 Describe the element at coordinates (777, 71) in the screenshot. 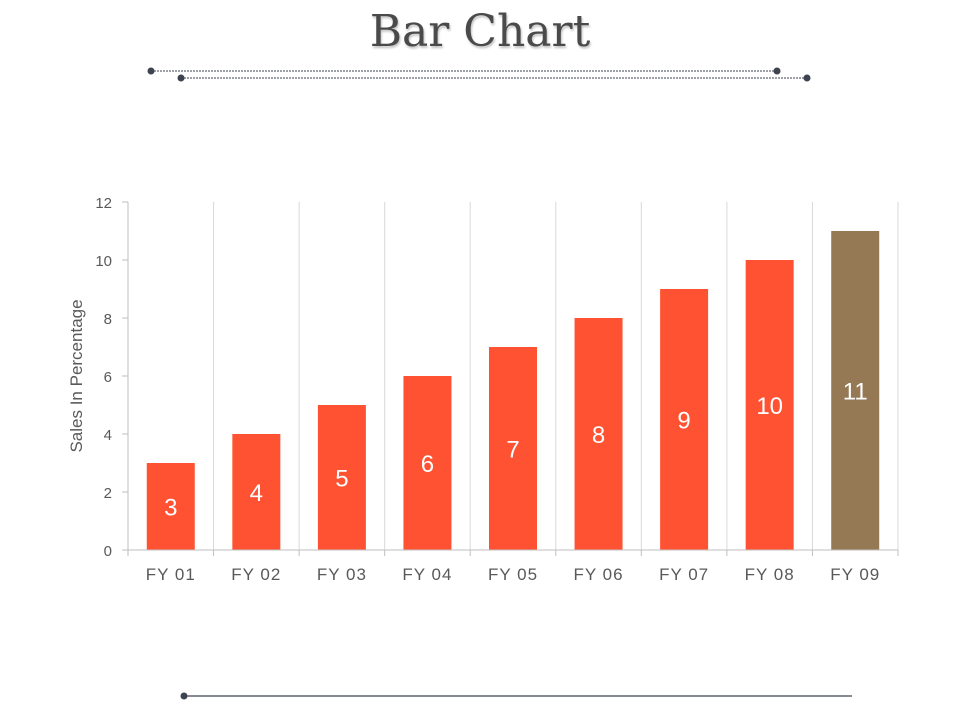

I see `title-underline-top-right-dot` at that location.